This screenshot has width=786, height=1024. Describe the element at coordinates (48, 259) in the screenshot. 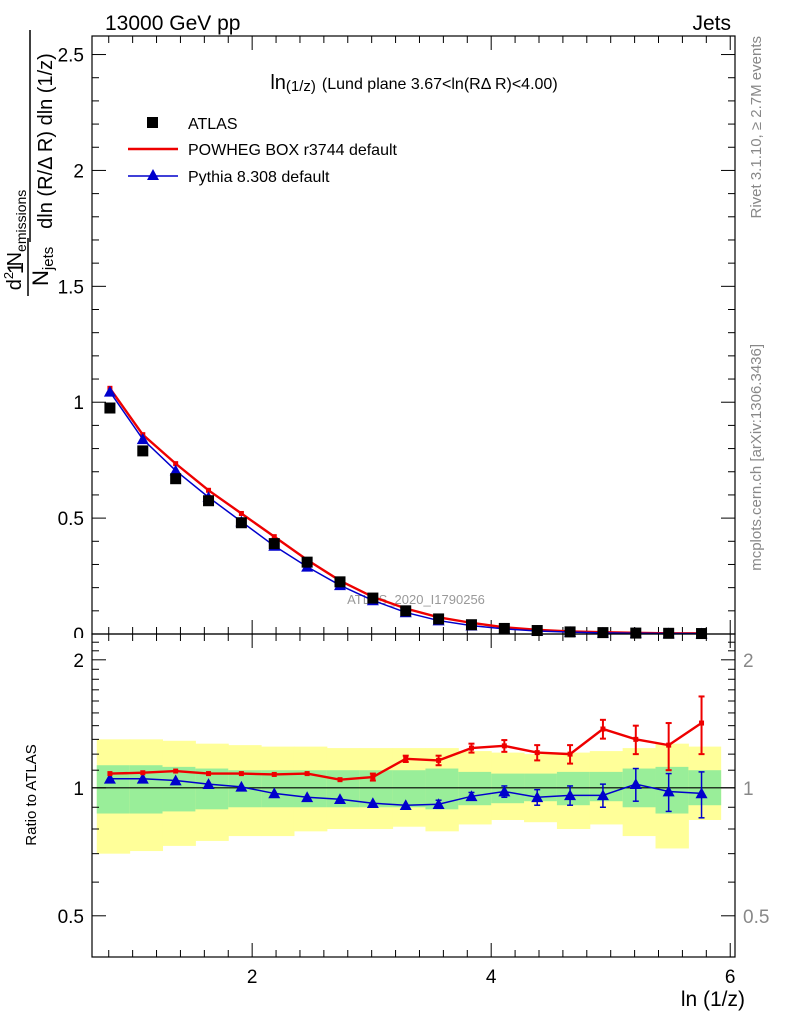

I see `ylabel-frac-den-sub: jets` at that location.